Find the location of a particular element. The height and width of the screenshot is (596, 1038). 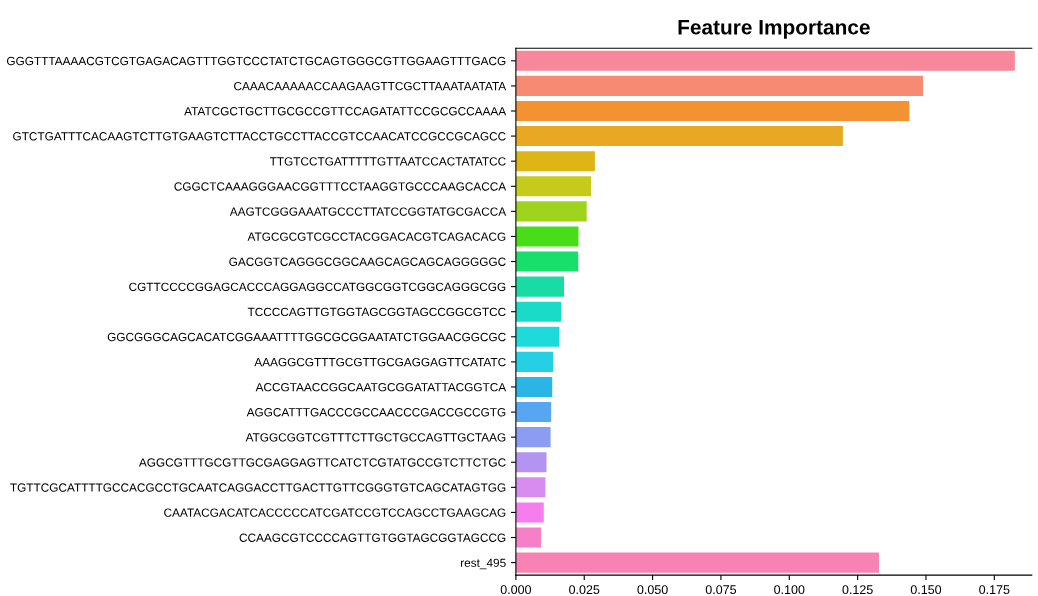

y-tick-label: AAGTCGGGAAATGCCCTTATCCGGTATGCGACCA is located at coordinates (368, 211).